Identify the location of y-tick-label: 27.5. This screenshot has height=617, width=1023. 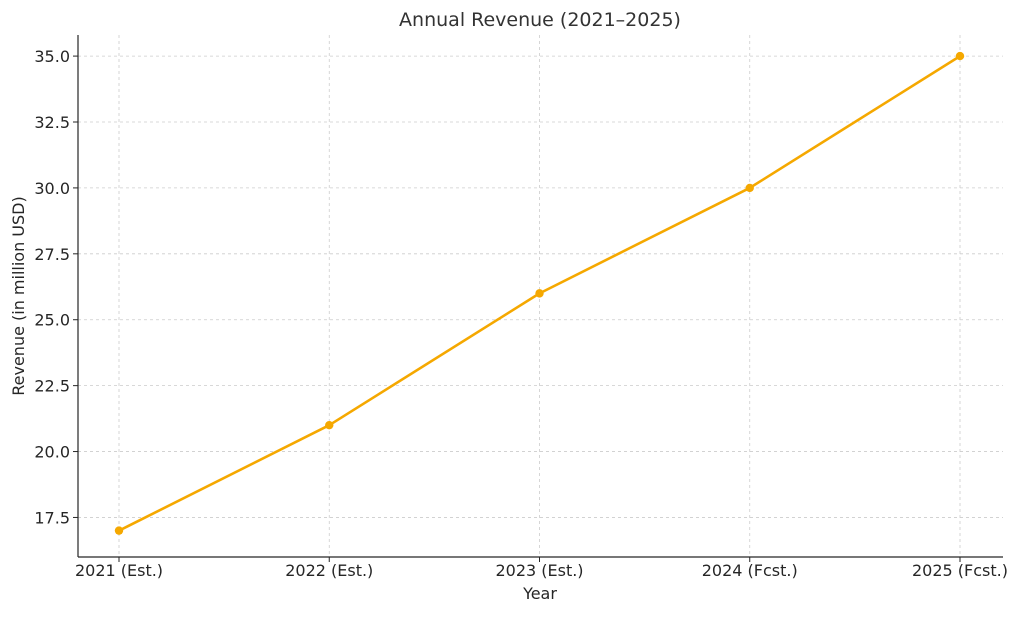
(52, 254).